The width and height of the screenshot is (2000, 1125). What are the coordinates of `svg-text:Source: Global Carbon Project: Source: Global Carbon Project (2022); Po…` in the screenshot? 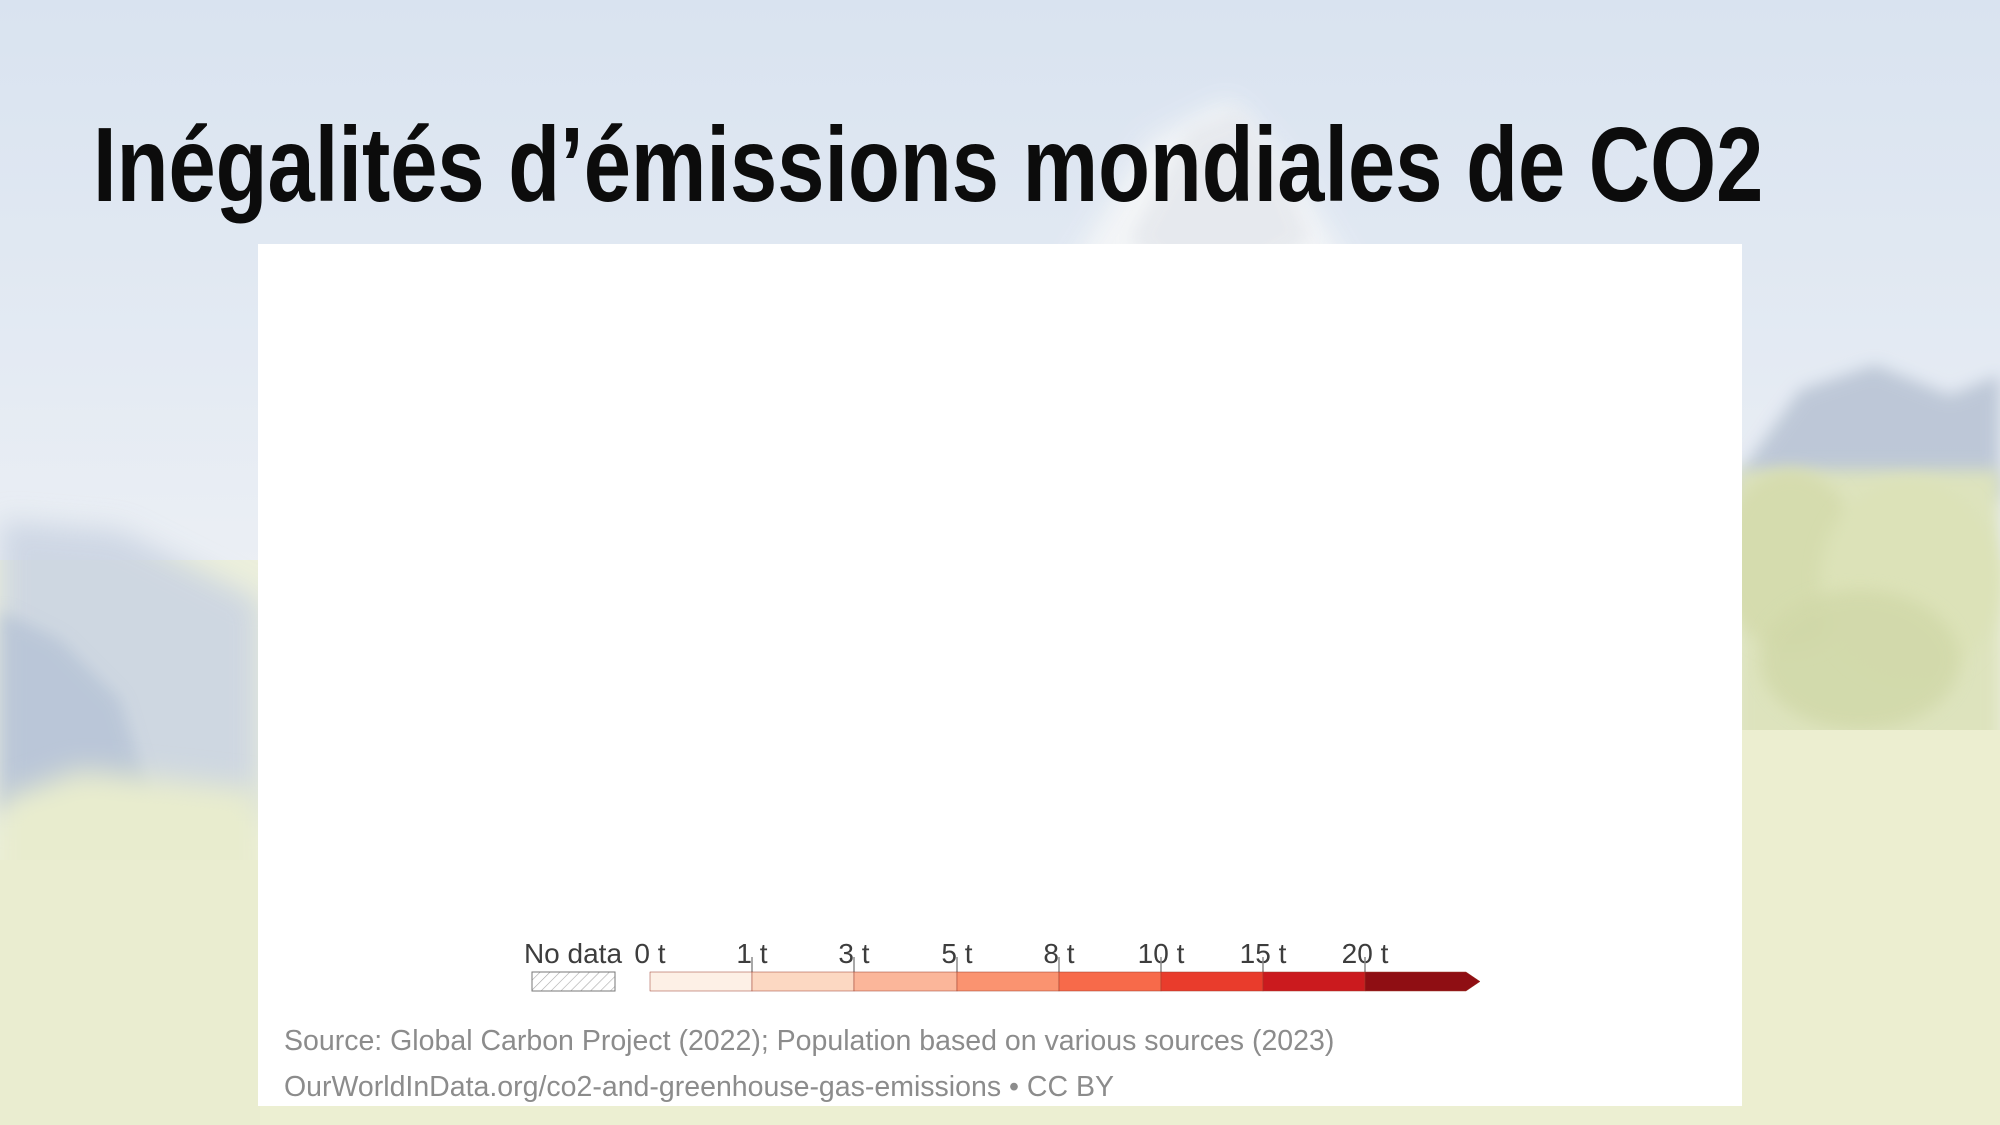 It's located at (809, 1041).